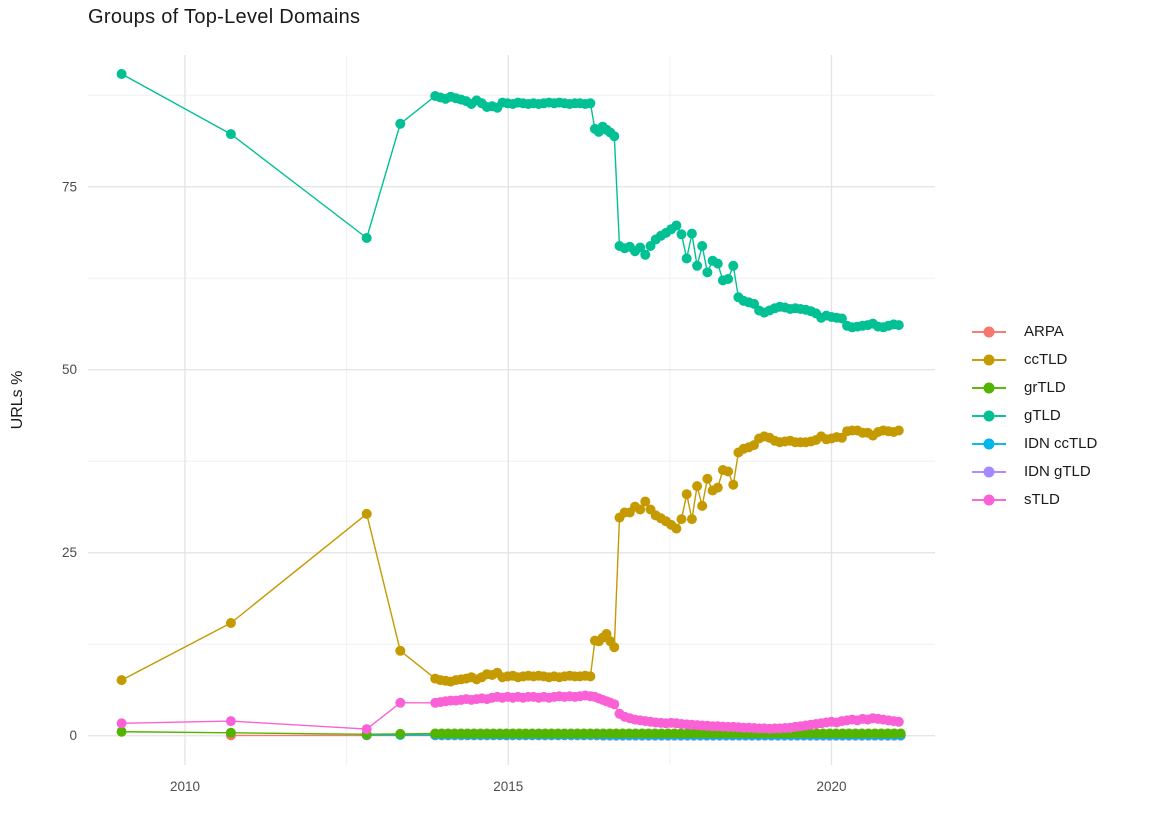  I want to click on legend-item-stld: sTLD, so click(1034, 499).